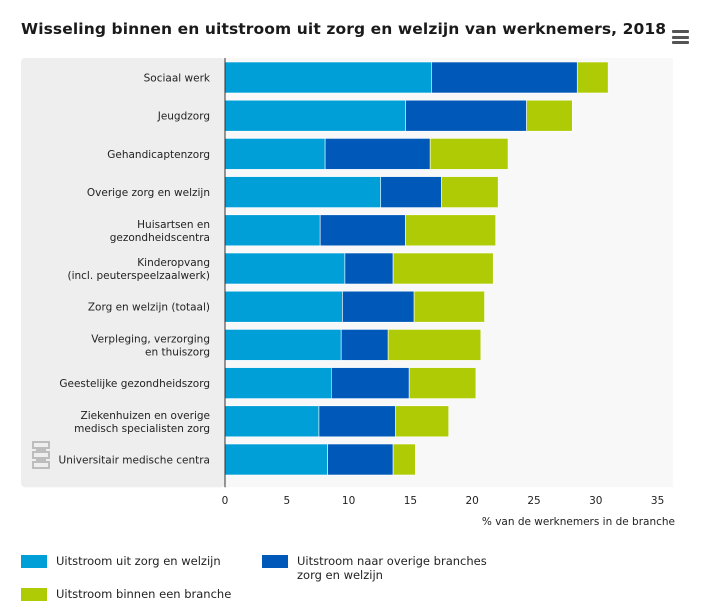 This screenshot has height=607, width=705. What do you see at coordinates (150, 345) in the screenshot?
I see `category-label: Verpleging, verzorging en thuiszorg` at bounding box center [150, 345].